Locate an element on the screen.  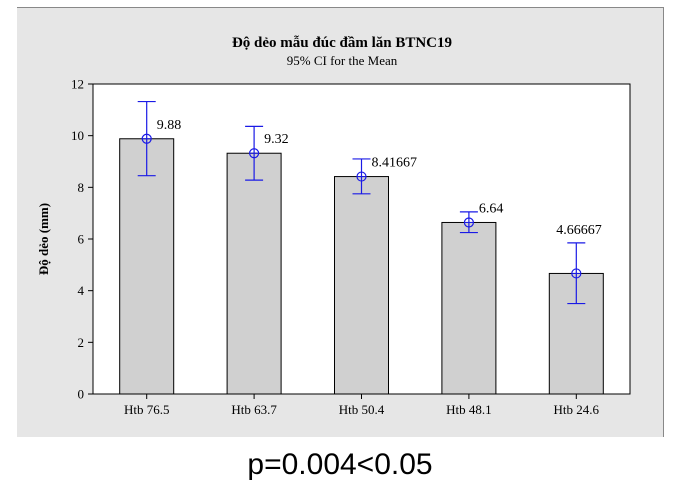
x-tick-label: Htb 76.5 is located at coordinates (147, 409).